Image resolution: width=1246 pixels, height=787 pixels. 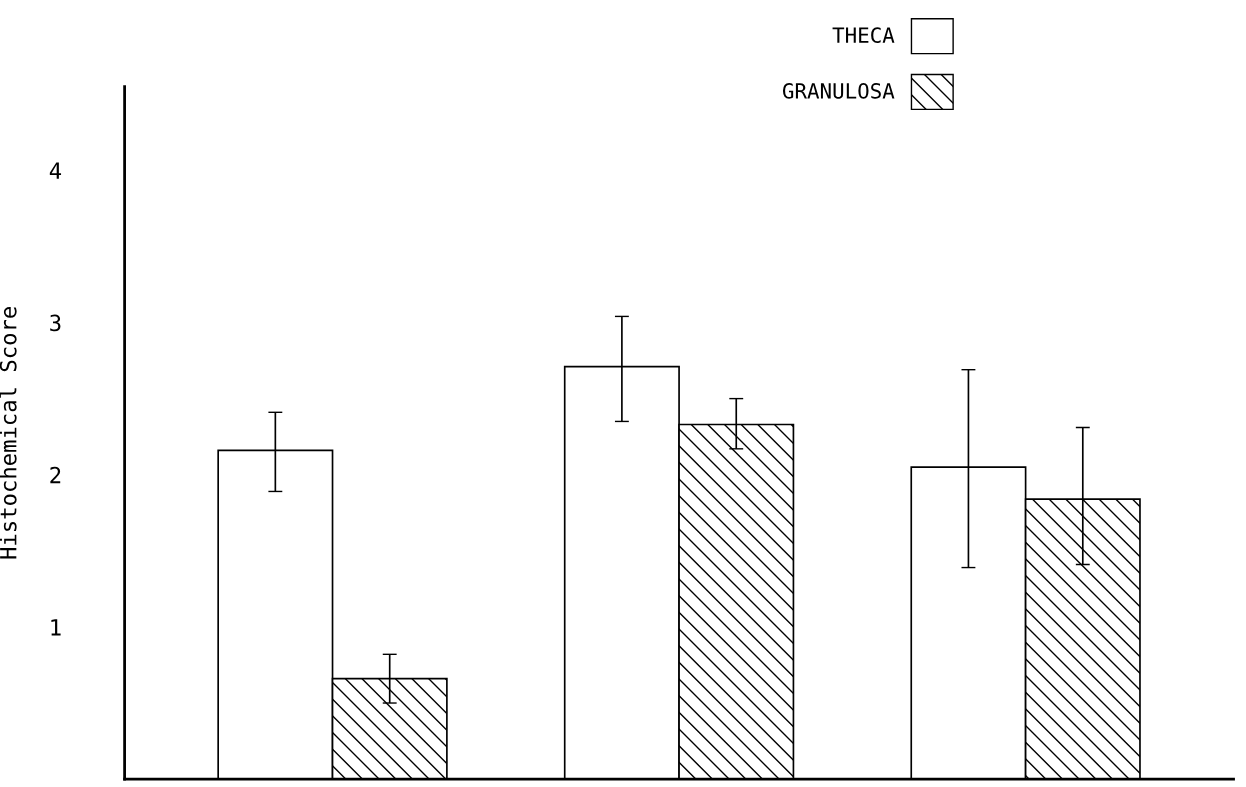 I want to click on y-tick-label: 2, so click(x=55, y=475).